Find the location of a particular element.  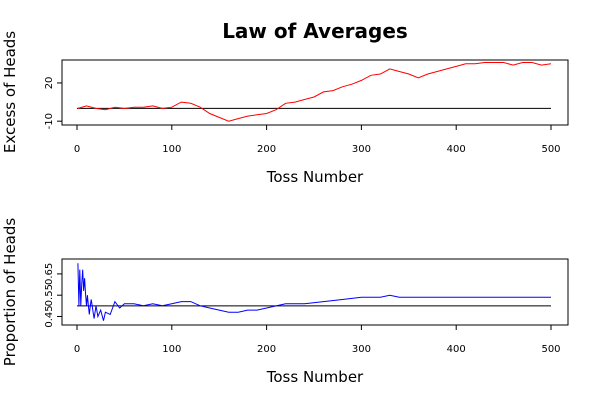

proportion-heads-series is located at coordinates (314, 292).